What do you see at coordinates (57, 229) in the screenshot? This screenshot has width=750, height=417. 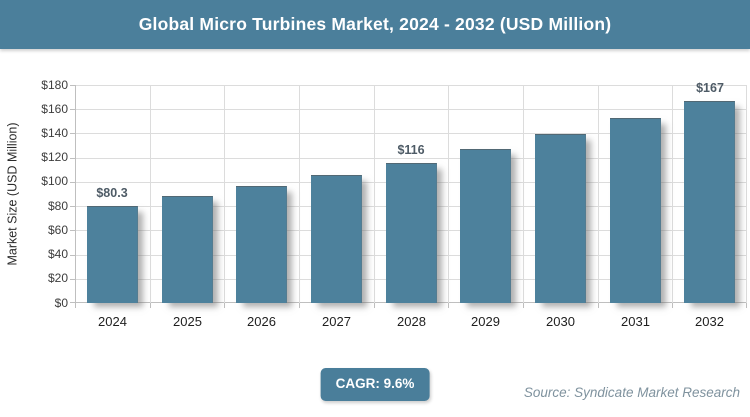 I see `y-tick-label: $60` at bounding box center [57, 229].